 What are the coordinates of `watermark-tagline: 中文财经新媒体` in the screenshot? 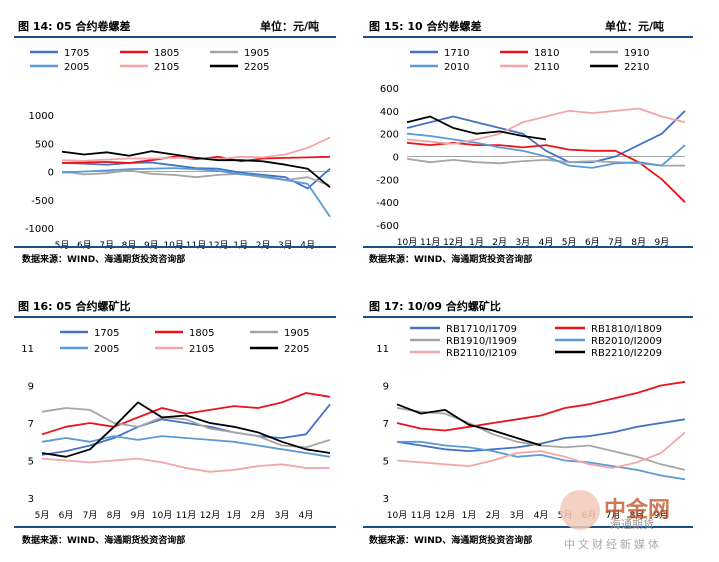 It's located at (613, 544).